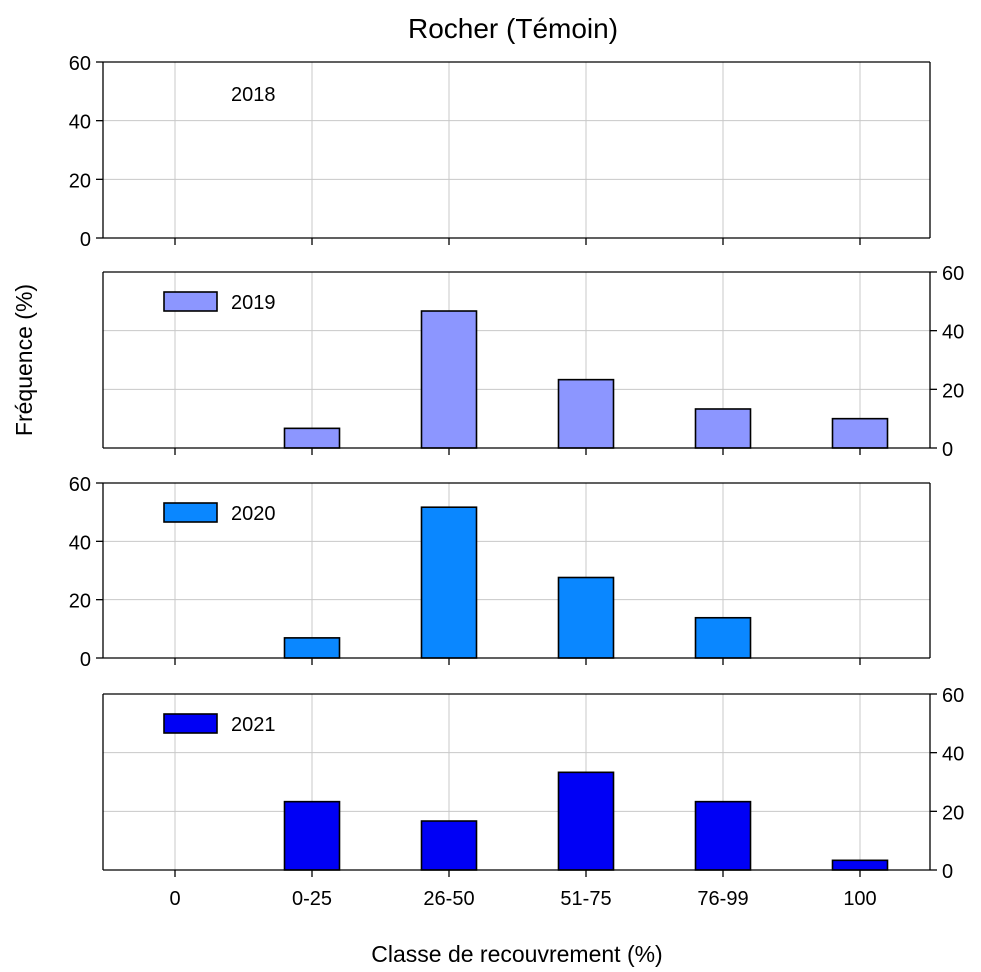  Describe the element at coordinates (190, 723) in the screenshot. I see `legend-swatch-2021` at that location.